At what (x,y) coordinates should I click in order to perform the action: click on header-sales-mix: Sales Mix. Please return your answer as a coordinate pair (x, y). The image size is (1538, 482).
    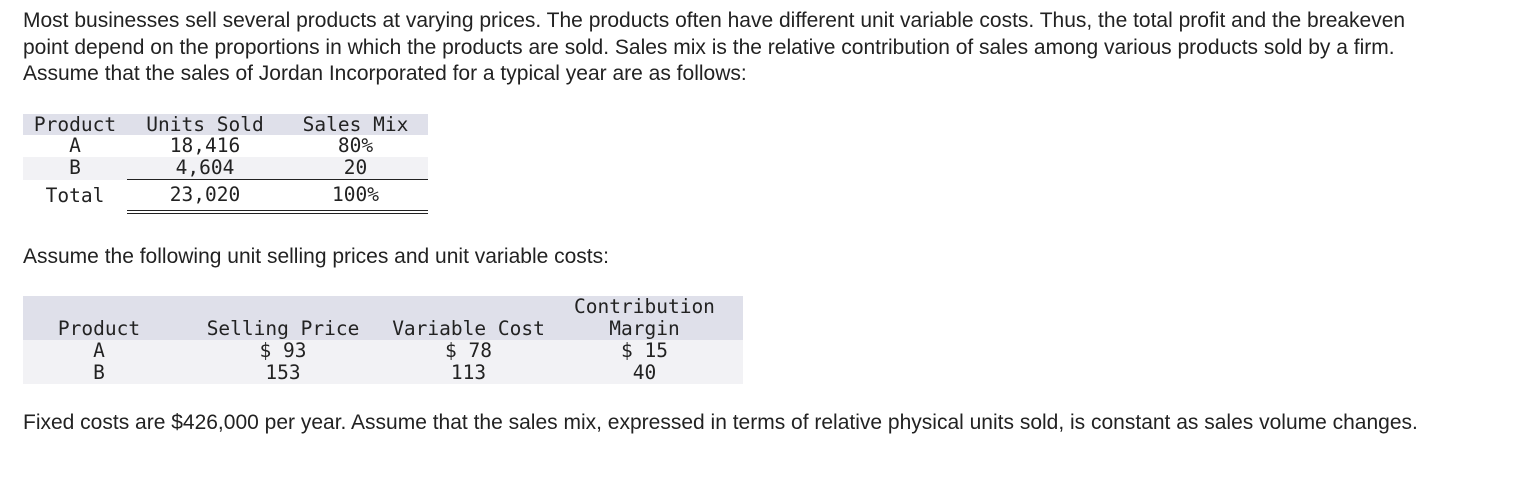
    Looking at the image, I should click on (355, 124).